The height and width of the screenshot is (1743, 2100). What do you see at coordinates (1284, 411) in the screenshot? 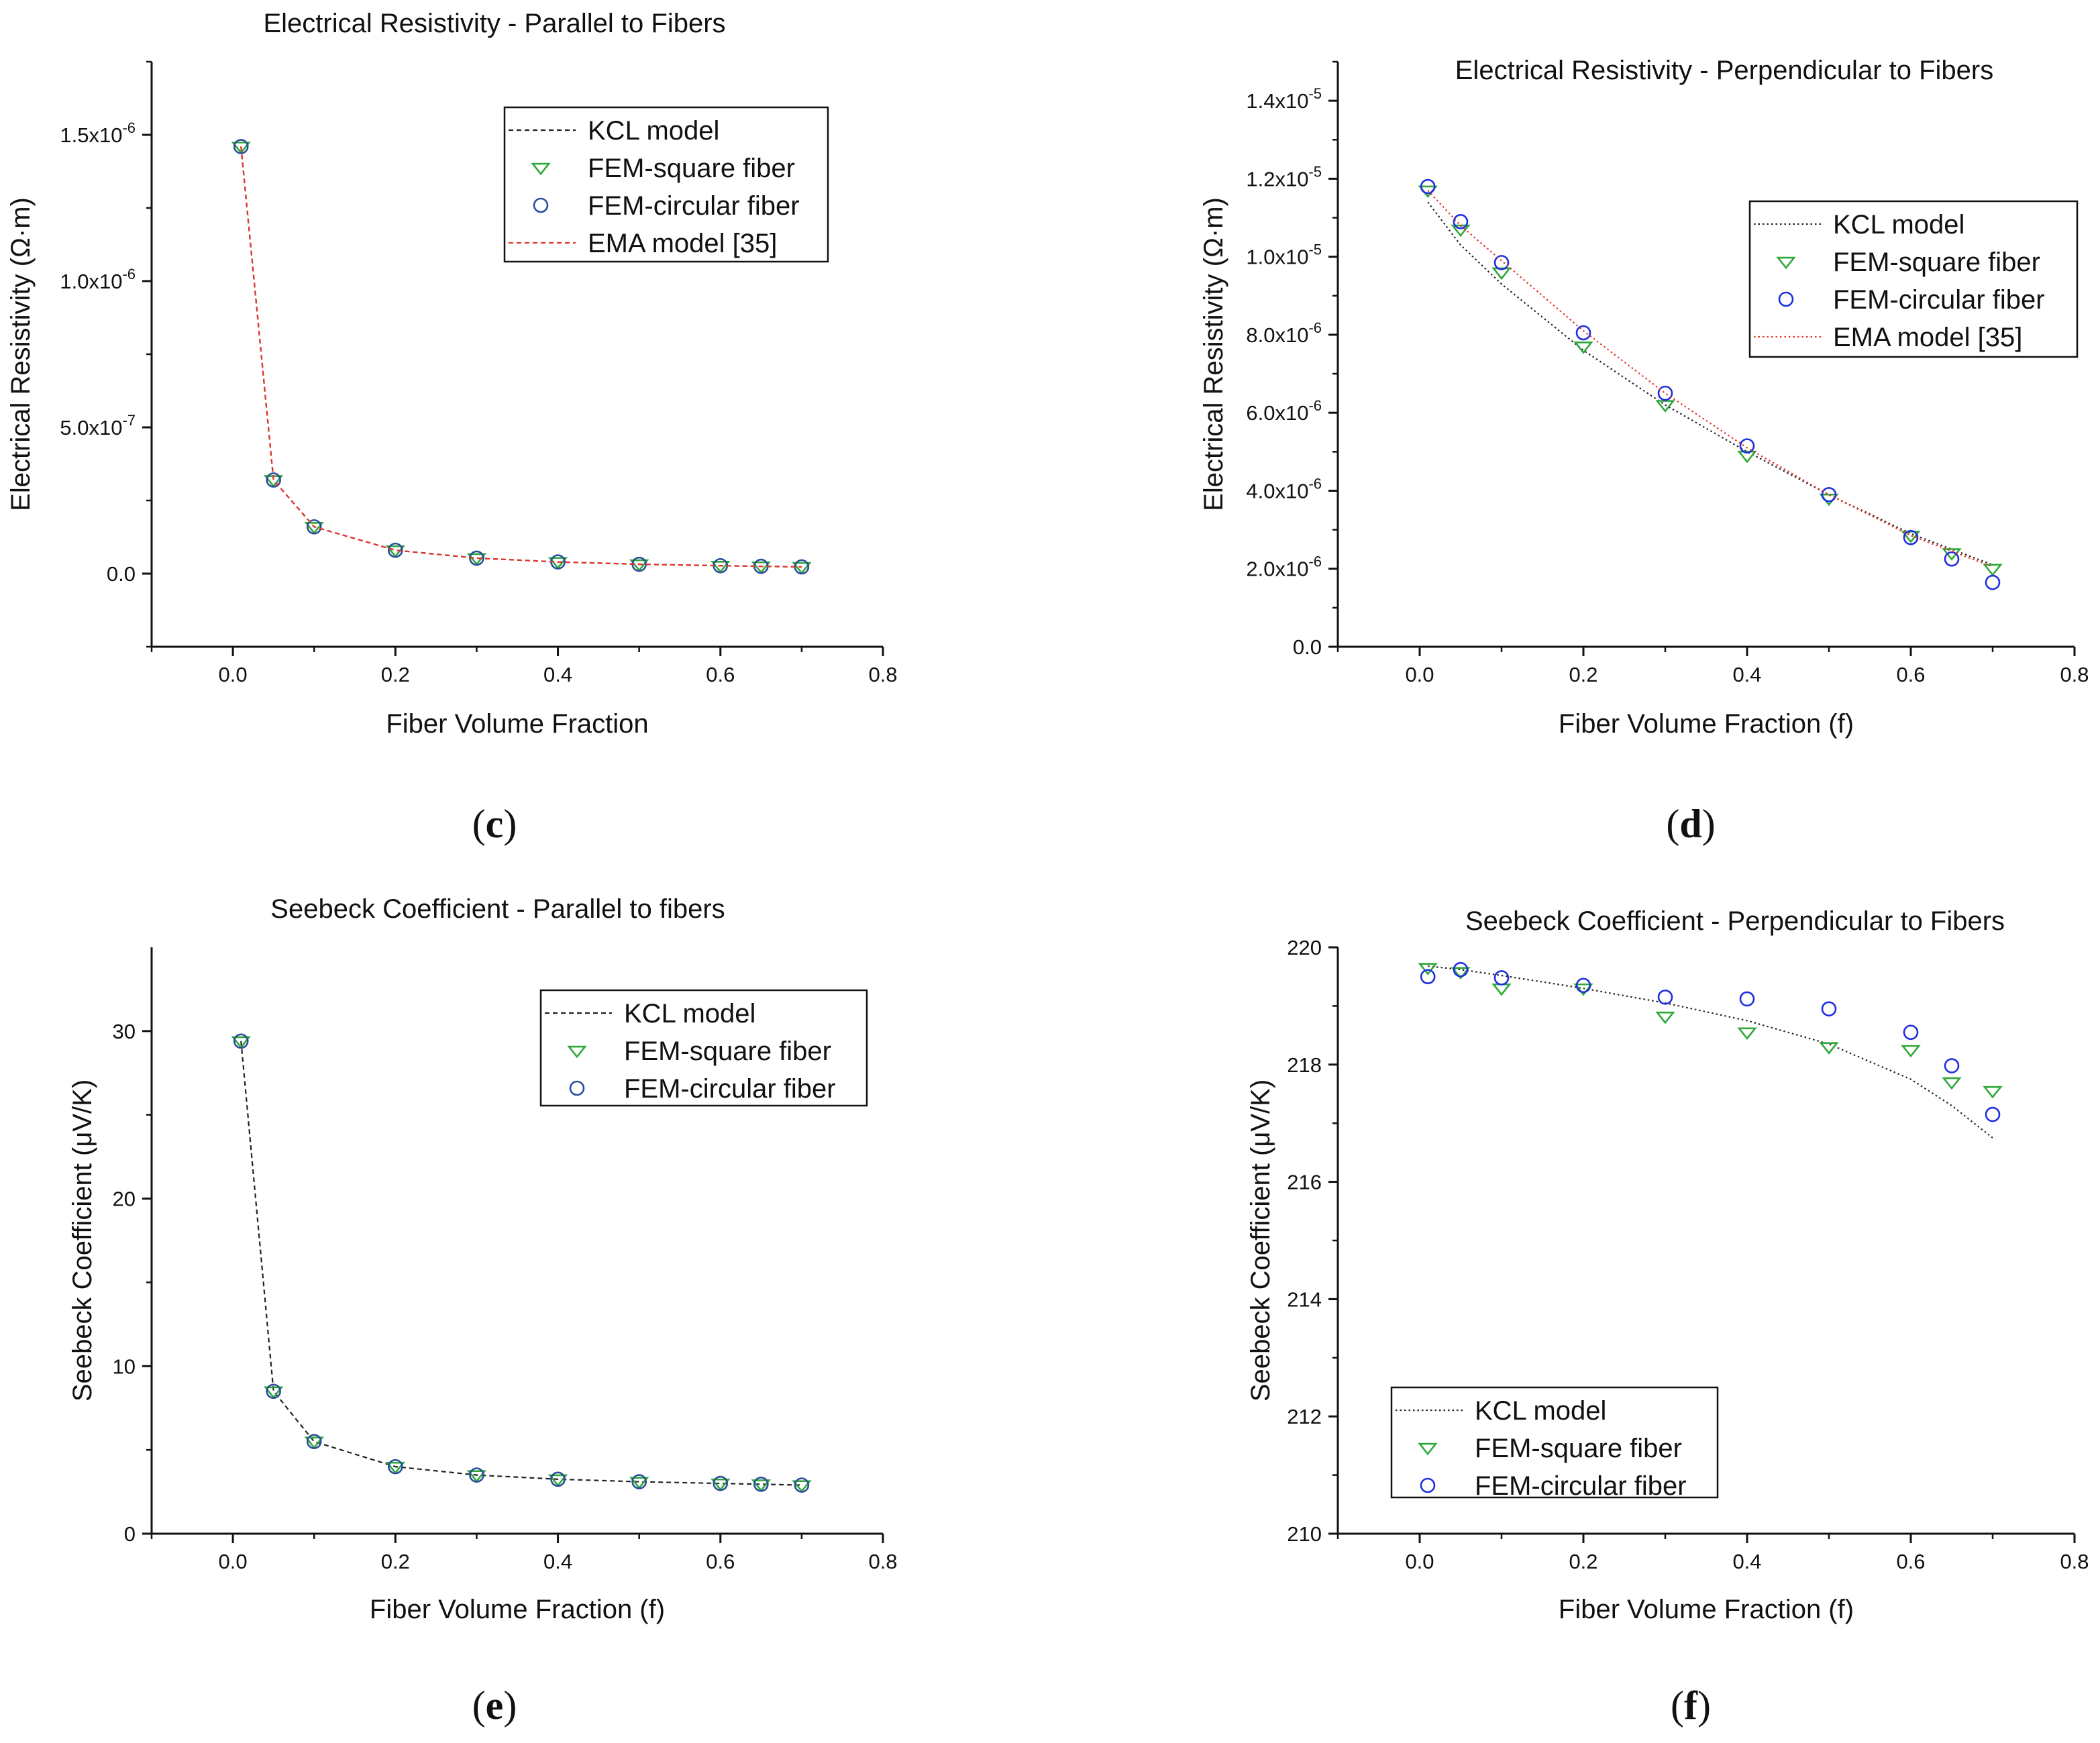
I see `y-tick-label: 6.0x10⁻⁶` at bounding box center [1284, 411].